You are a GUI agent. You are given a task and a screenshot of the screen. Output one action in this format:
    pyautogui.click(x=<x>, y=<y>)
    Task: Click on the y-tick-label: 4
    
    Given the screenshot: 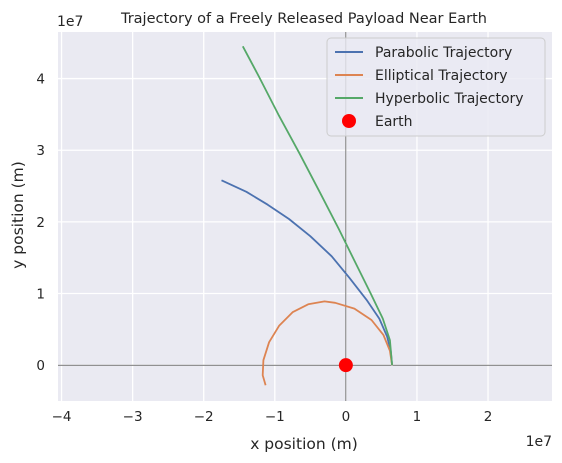 What is the action you would take?
    pyautogui.click(x=40, y=80)
    